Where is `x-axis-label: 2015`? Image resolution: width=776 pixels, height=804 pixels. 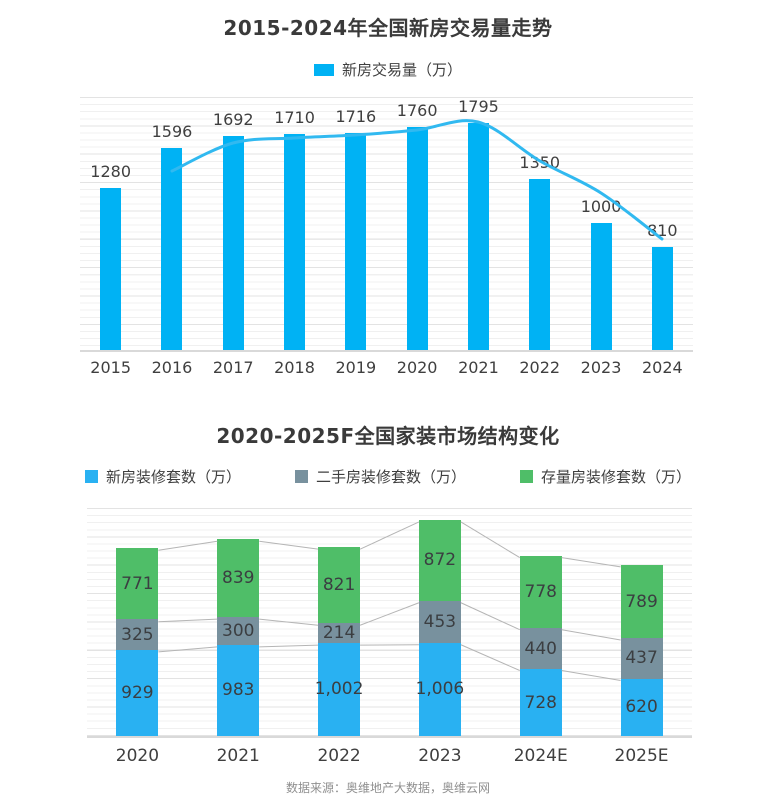
x-axis-label: 2015 is located at coordinates (110, 367).